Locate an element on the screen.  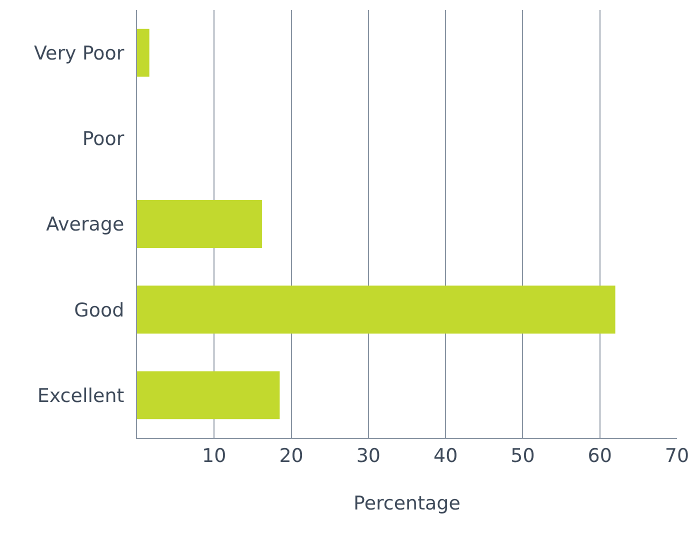
x-tick-label: 60 is located at coordinates (600, 455).